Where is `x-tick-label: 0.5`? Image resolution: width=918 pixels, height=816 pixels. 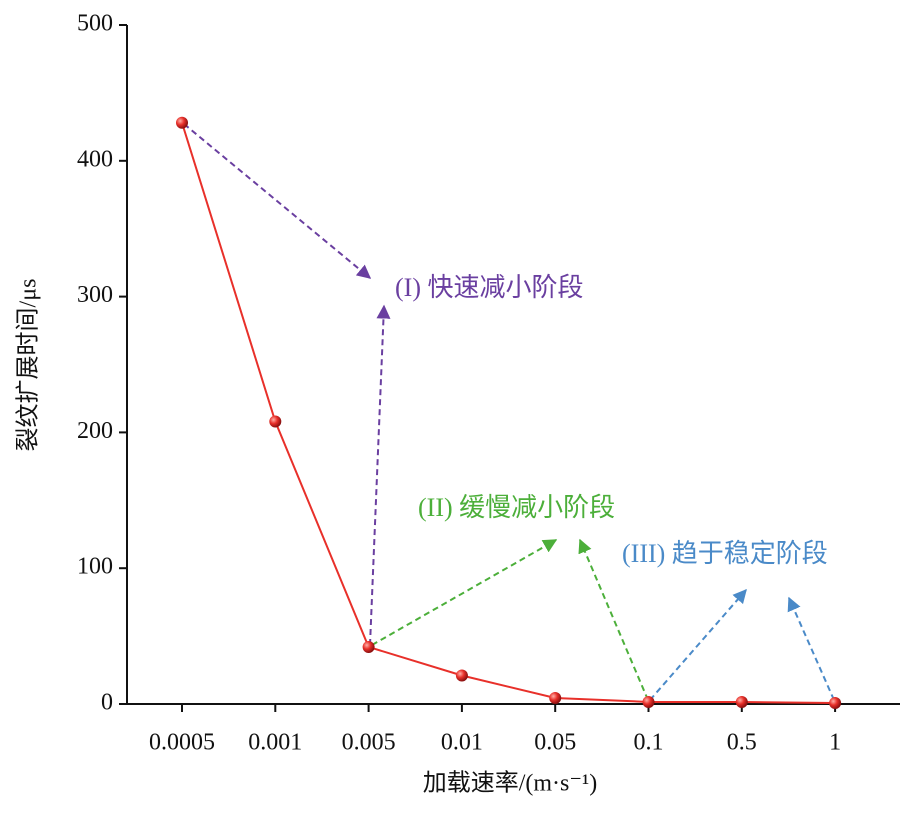 x-tick-label: 0.5 is located at coordinates (742, 743).